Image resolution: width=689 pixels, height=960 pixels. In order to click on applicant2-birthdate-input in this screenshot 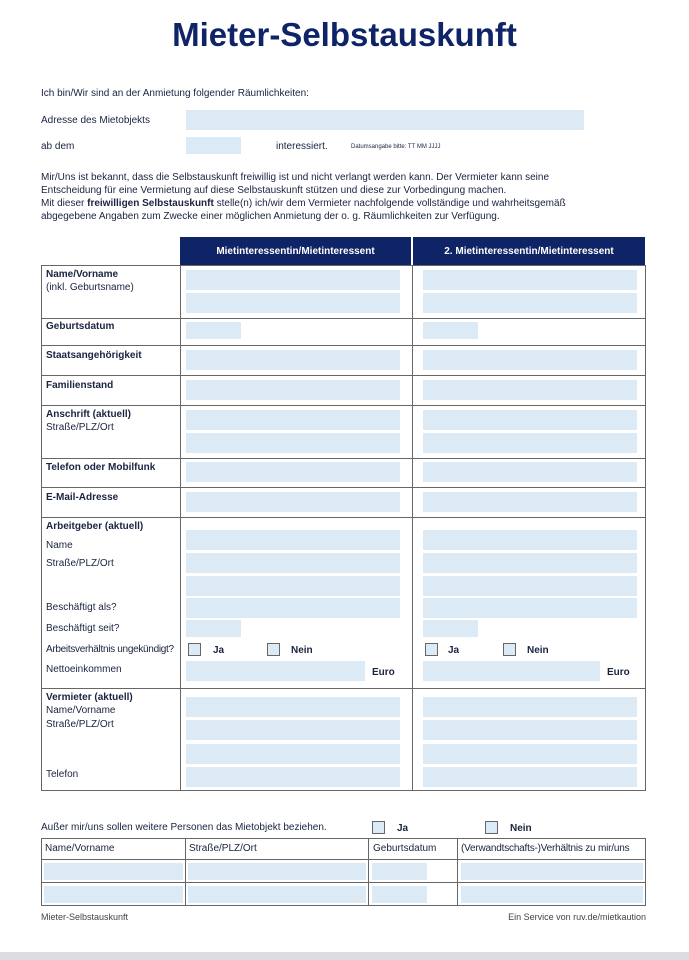, I will do `click(450, 330)`.